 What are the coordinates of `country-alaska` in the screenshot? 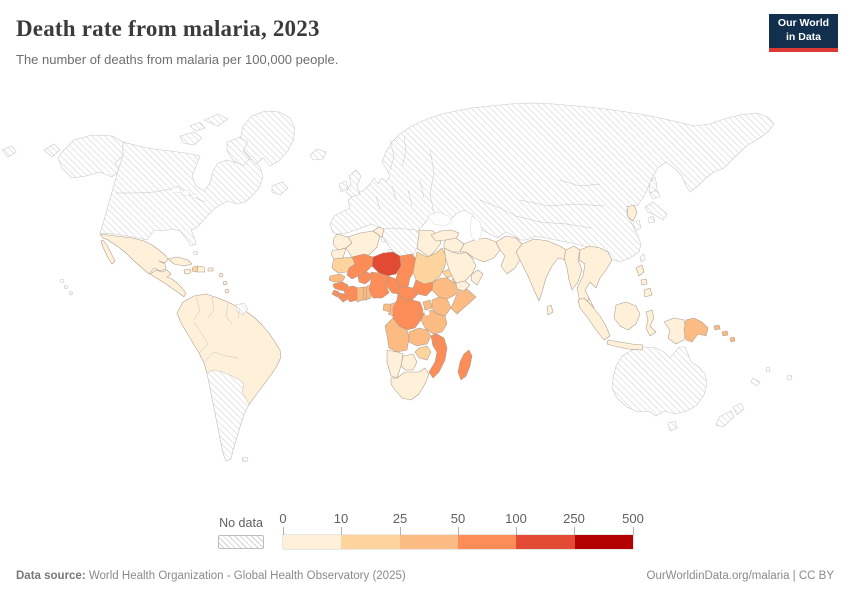 It's located at (90, 156).